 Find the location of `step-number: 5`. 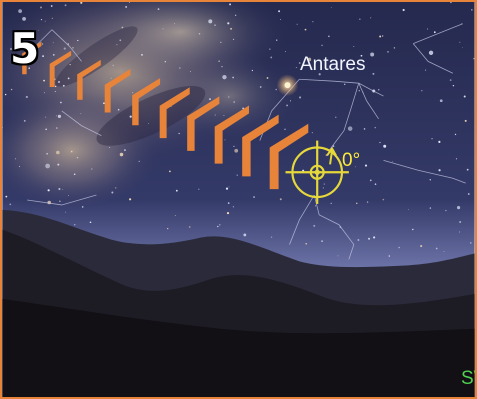

step-number: 5 is located at coordinates (25, 48).